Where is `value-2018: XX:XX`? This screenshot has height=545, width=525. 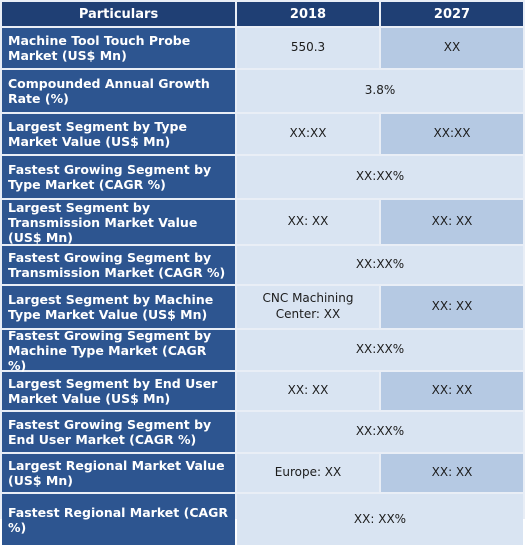
value-2018: XX:XX is located at coordinates (308, 134).